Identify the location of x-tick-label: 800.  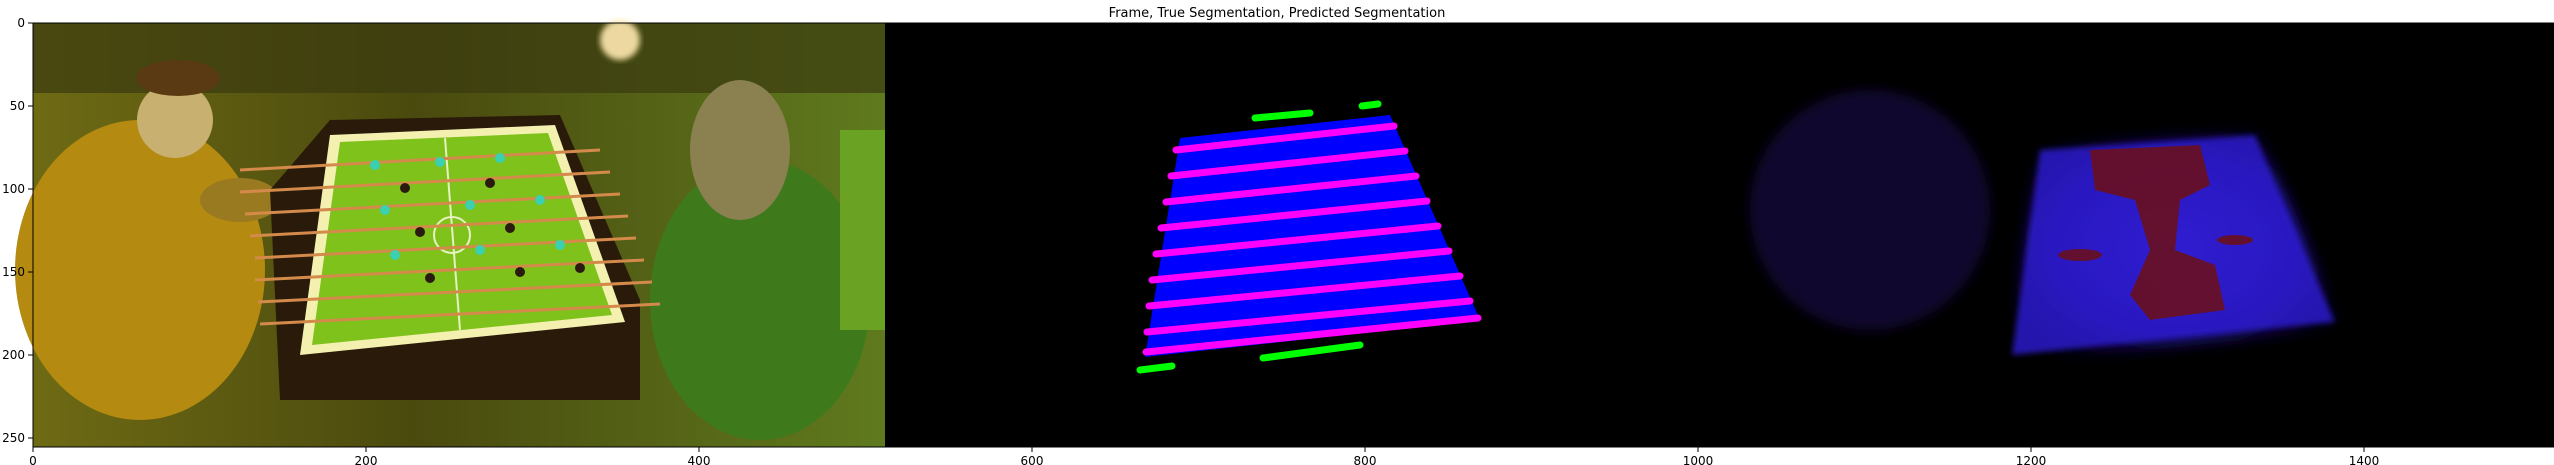
(1365, 459).